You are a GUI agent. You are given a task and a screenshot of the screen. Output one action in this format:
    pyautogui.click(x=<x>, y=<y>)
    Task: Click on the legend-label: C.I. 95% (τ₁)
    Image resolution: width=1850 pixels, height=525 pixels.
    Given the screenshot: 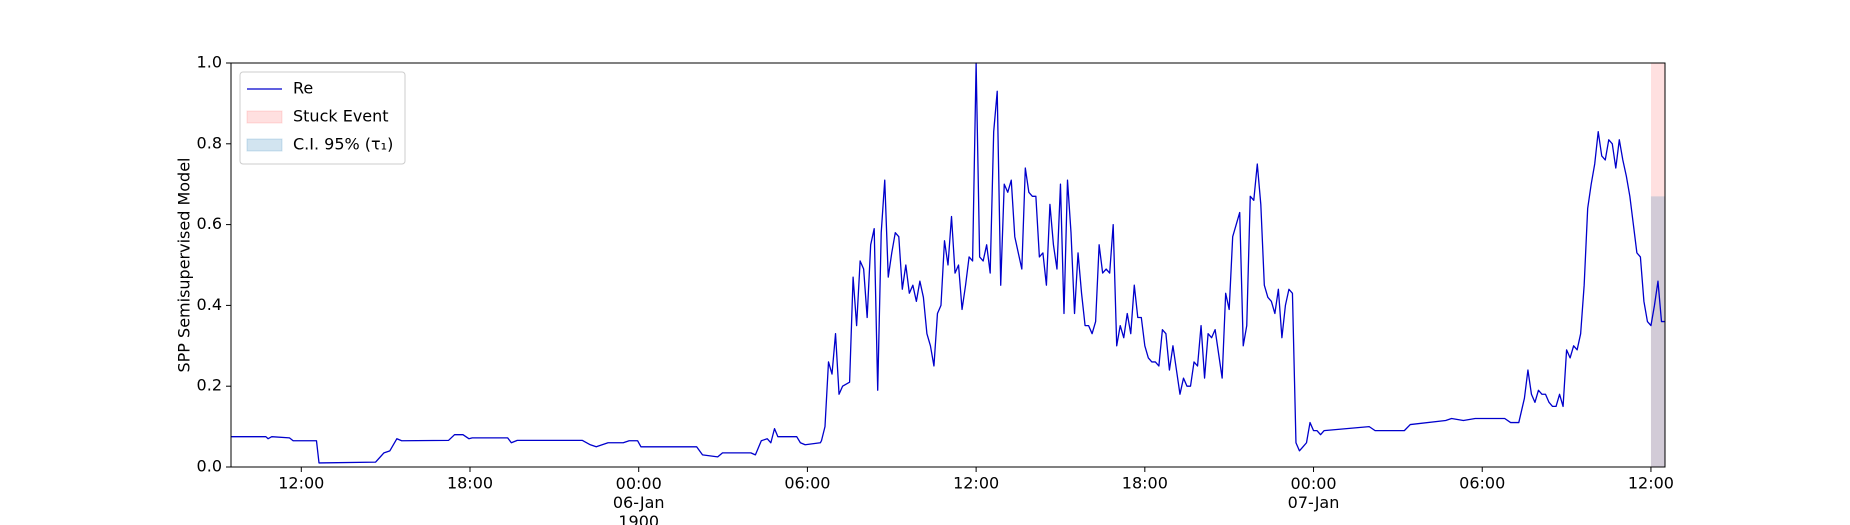 What is the action you would take?
    pyautogui.click(x=343, y=144)
    